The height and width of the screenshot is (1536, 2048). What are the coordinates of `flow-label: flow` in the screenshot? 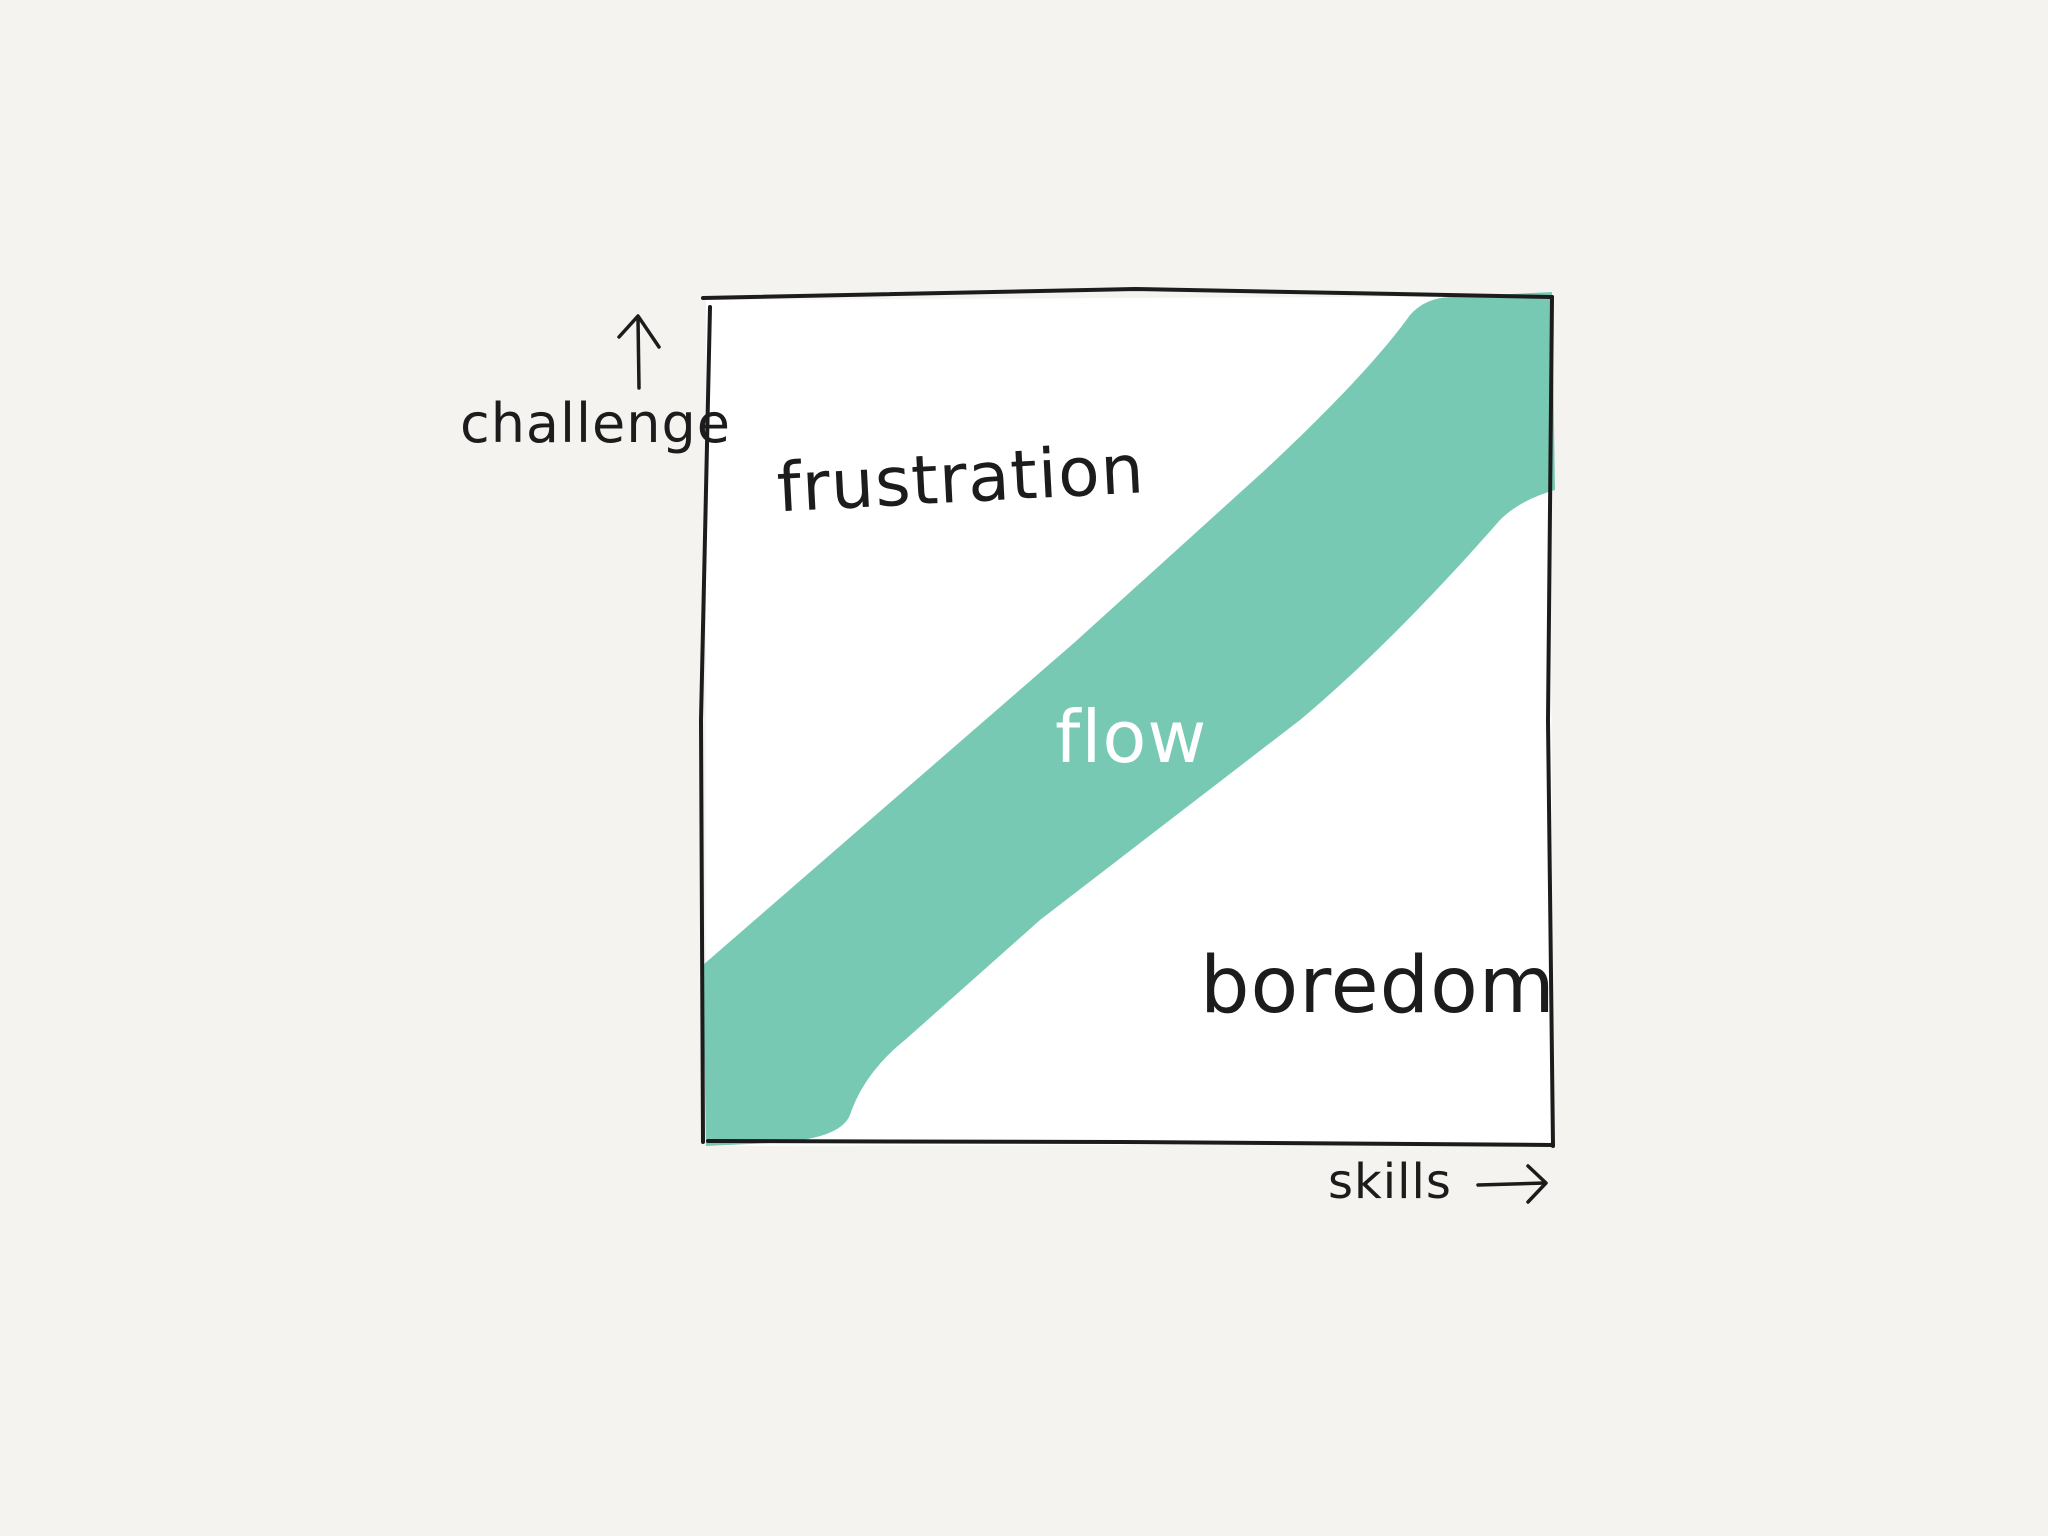 It's located at (1131, 737).